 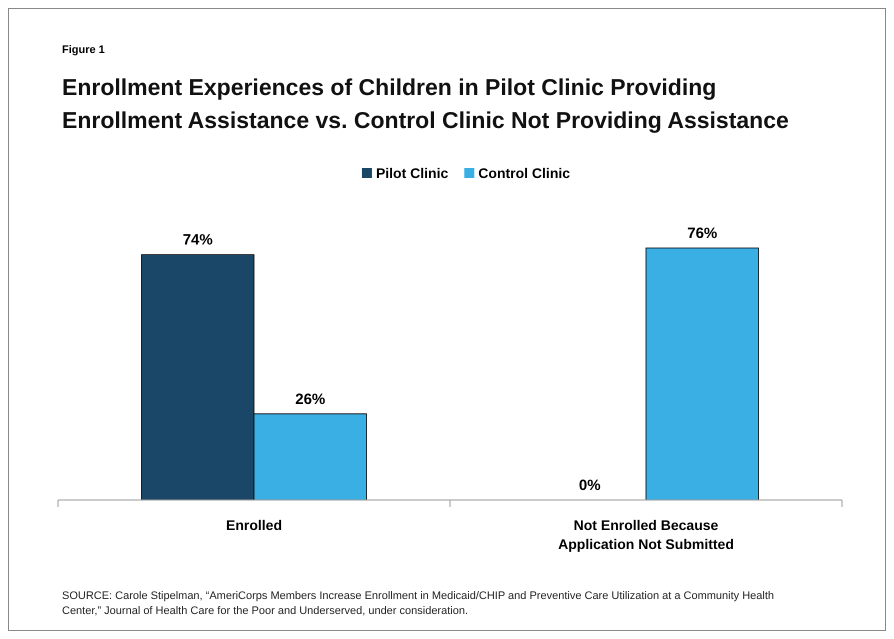 What do you see at coordinates (425, 103) in the screenshot?
I see `chart-title: Enrollment Experiences of Children in Pilot Clinic Providing Enrollment Assistance vs. Control Clinic Not Providing Assistance` at bounding box center [425, 103].